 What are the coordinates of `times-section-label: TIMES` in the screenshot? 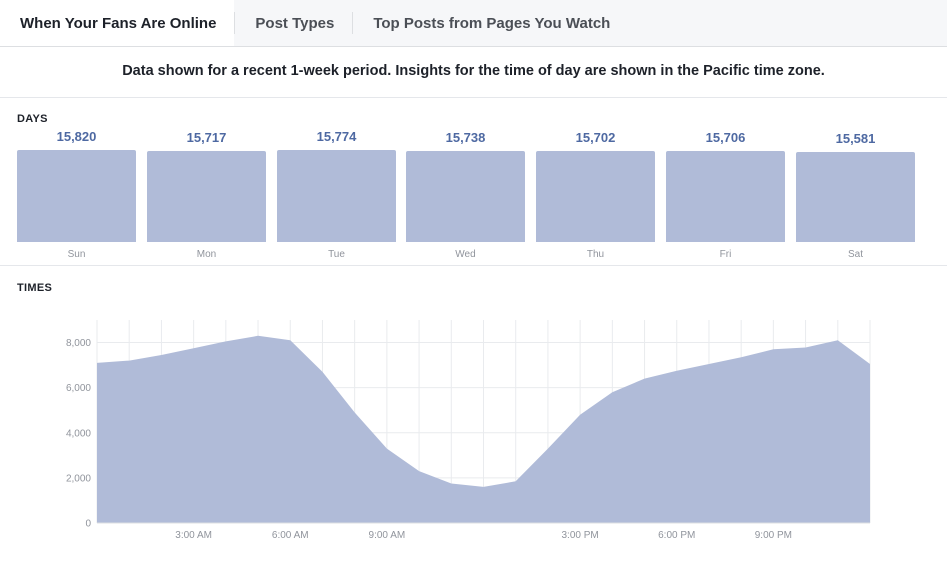 It's located at (35, 288).